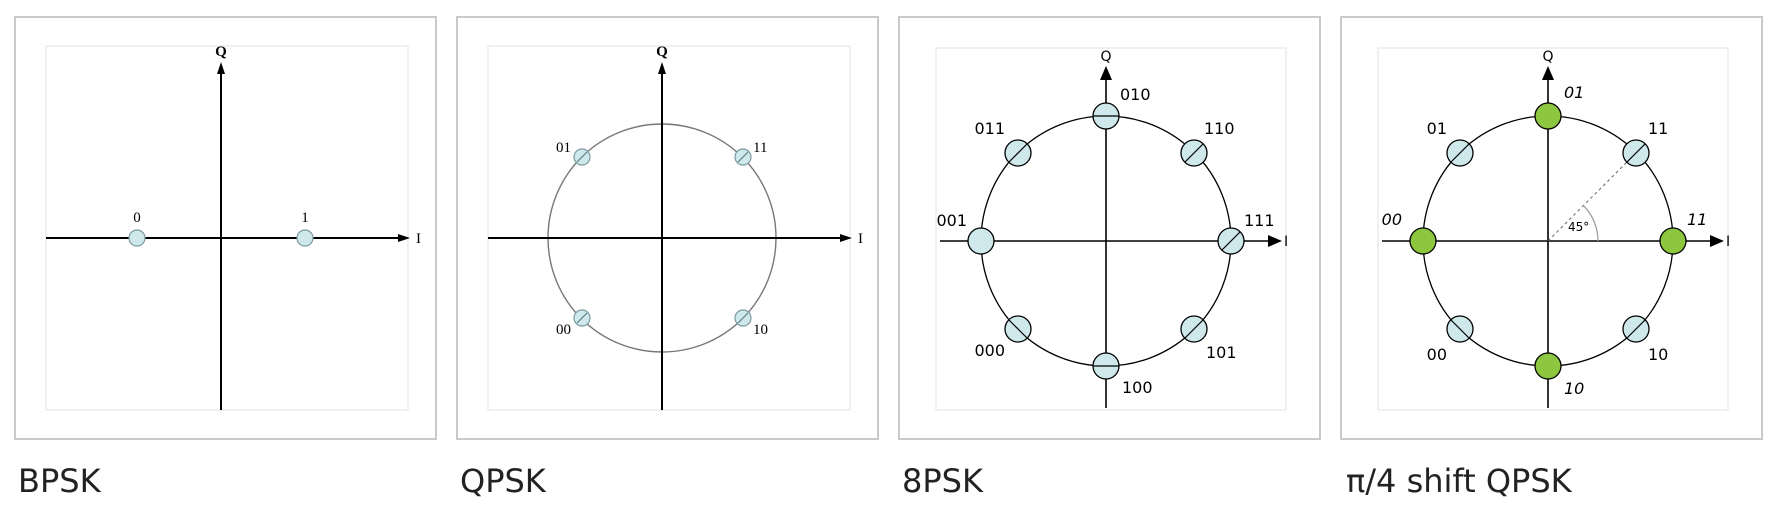 This screenshot has width=1780, height=520. Describe the element at coordinates (1590, 223) in the screenshot. I see `angle-arc` at that location.